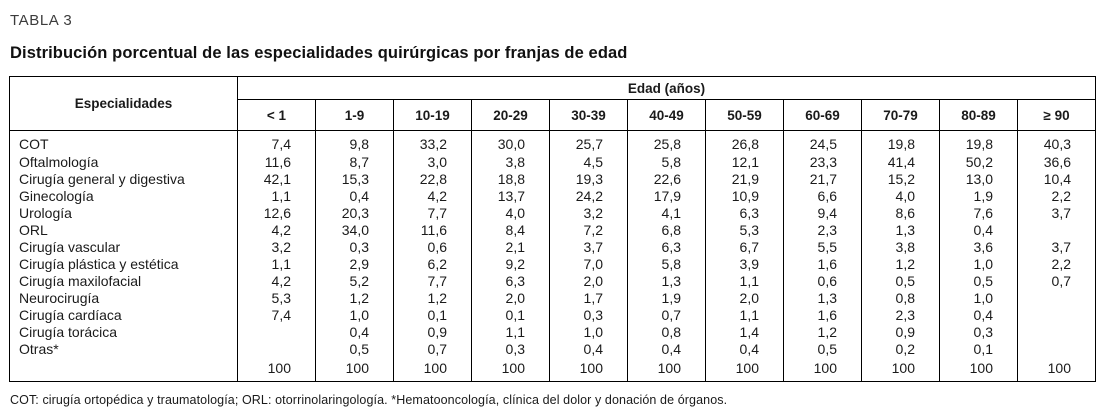 The image size is (1105, 409). I want to click on cell-value: 3,9, so click(744, 264).